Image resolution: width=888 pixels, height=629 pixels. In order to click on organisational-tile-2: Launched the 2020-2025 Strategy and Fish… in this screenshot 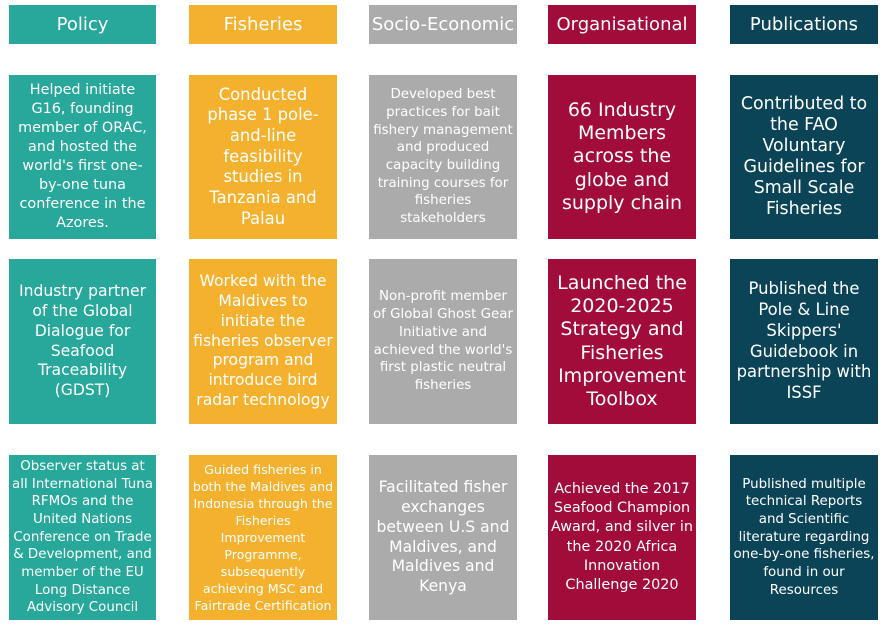, I will do `click(622, 341)`.